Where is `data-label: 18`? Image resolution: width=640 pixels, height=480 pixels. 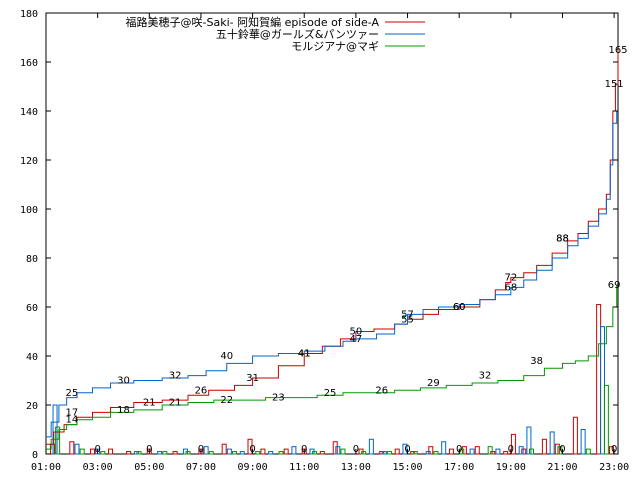
data-label: 18 is located at coordinates (123, 410).